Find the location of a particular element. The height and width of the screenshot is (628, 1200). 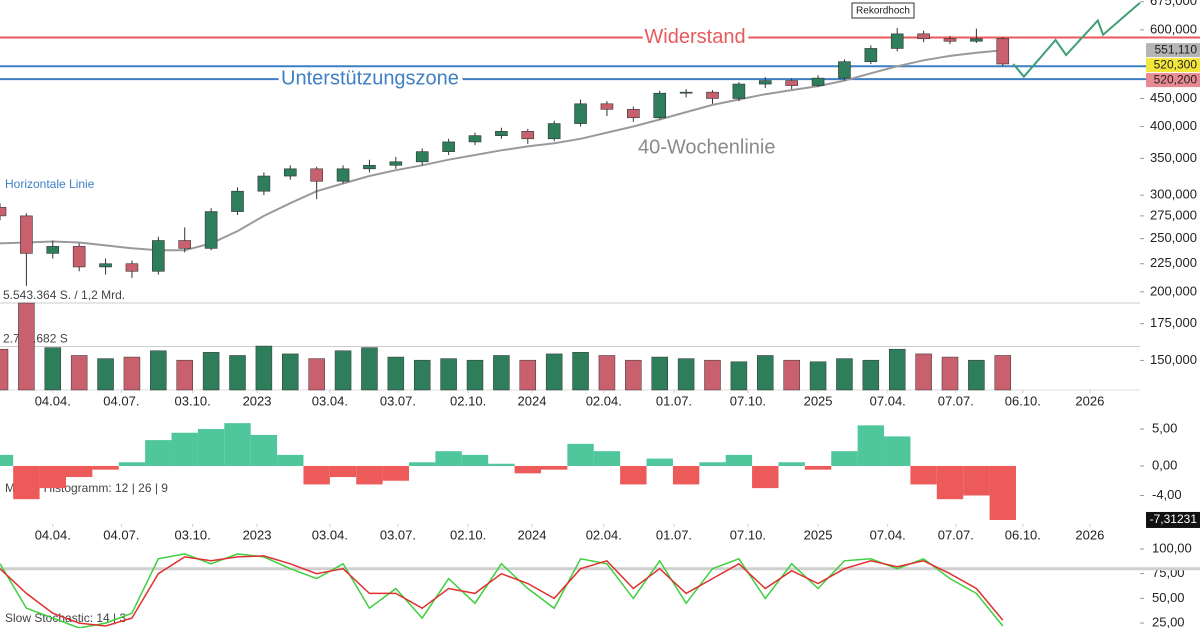

y-tick-label: 250,000 is located at coordinates (1173, 237).